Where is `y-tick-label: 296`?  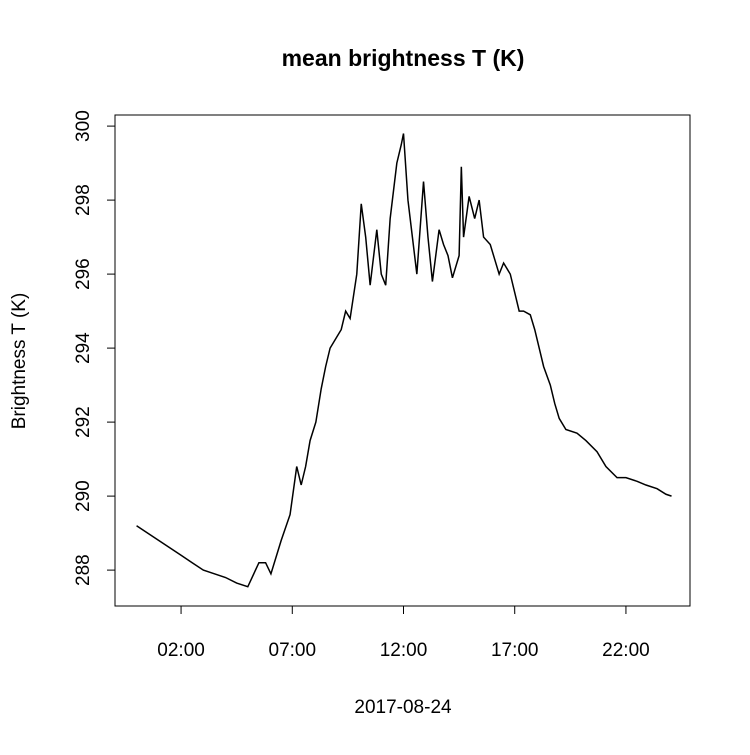
y-tick-label: 296 is located at coordinates (83, 274).